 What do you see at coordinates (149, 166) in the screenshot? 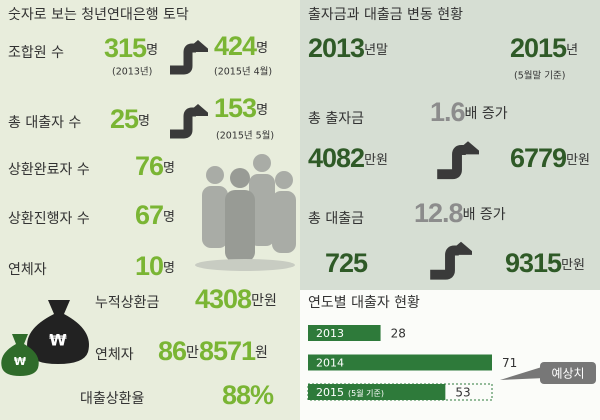
I see `number: 76` at bounding box center [149, 166].